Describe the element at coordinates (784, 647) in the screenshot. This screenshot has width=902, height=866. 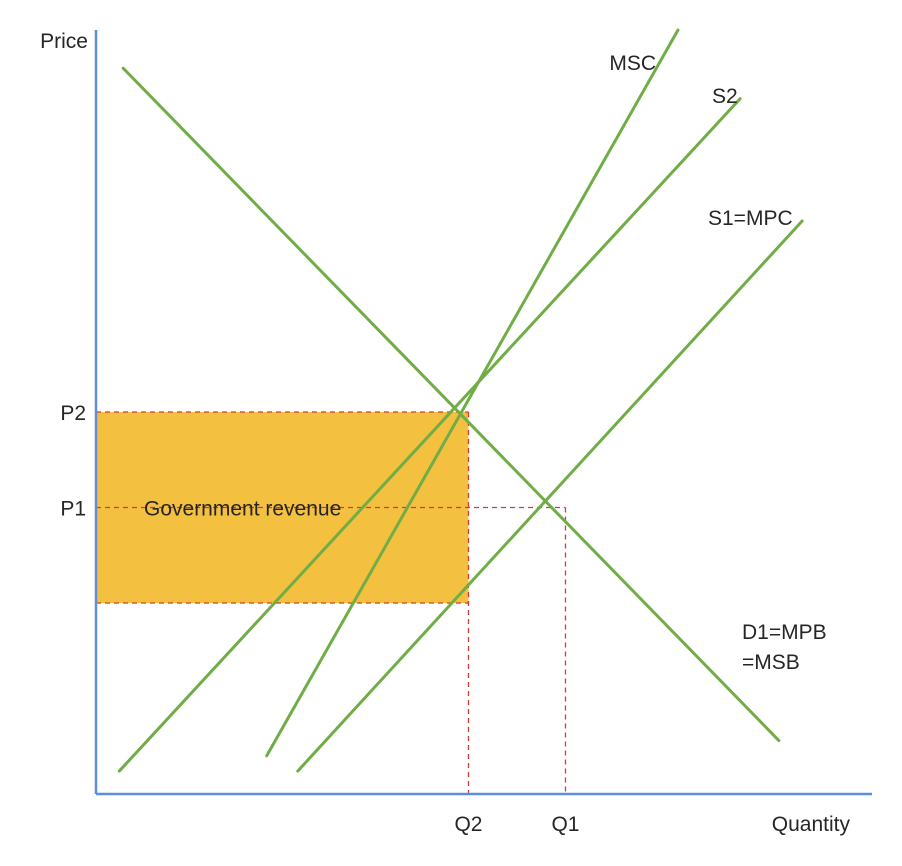
I see `d1-mpb-msb-label: D1=MPB =MSB` at that location.